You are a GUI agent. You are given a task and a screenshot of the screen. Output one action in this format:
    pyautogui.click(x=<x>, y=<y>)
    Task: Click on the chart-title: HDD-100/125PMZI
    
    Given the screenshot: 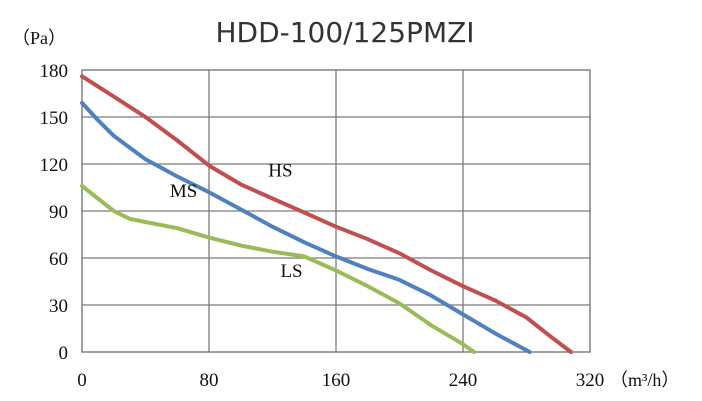 What is the action you would take?
    pyautogui.click(x=344, y=32)
    